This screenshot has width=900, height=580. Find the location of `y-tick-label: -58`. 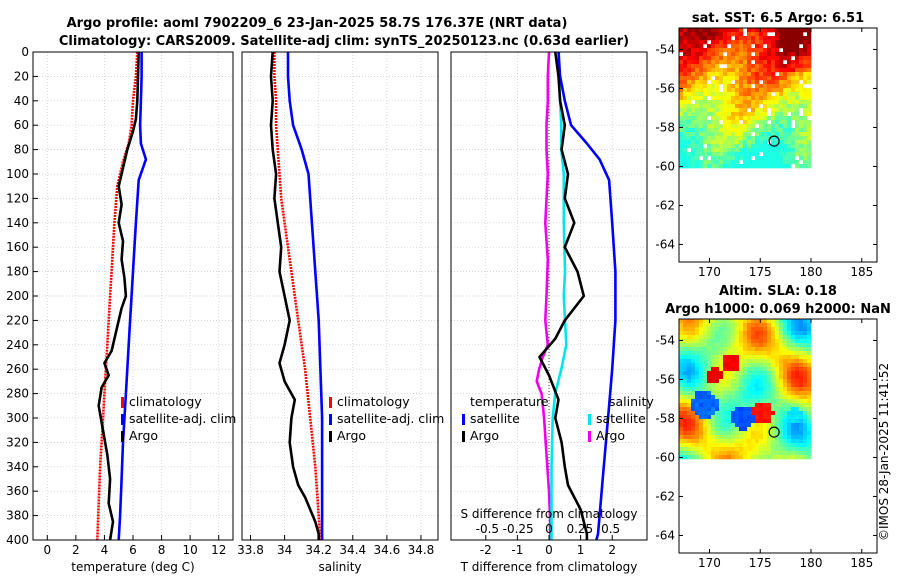

y-tick-label: -58 is located at coordinates (665, 418).